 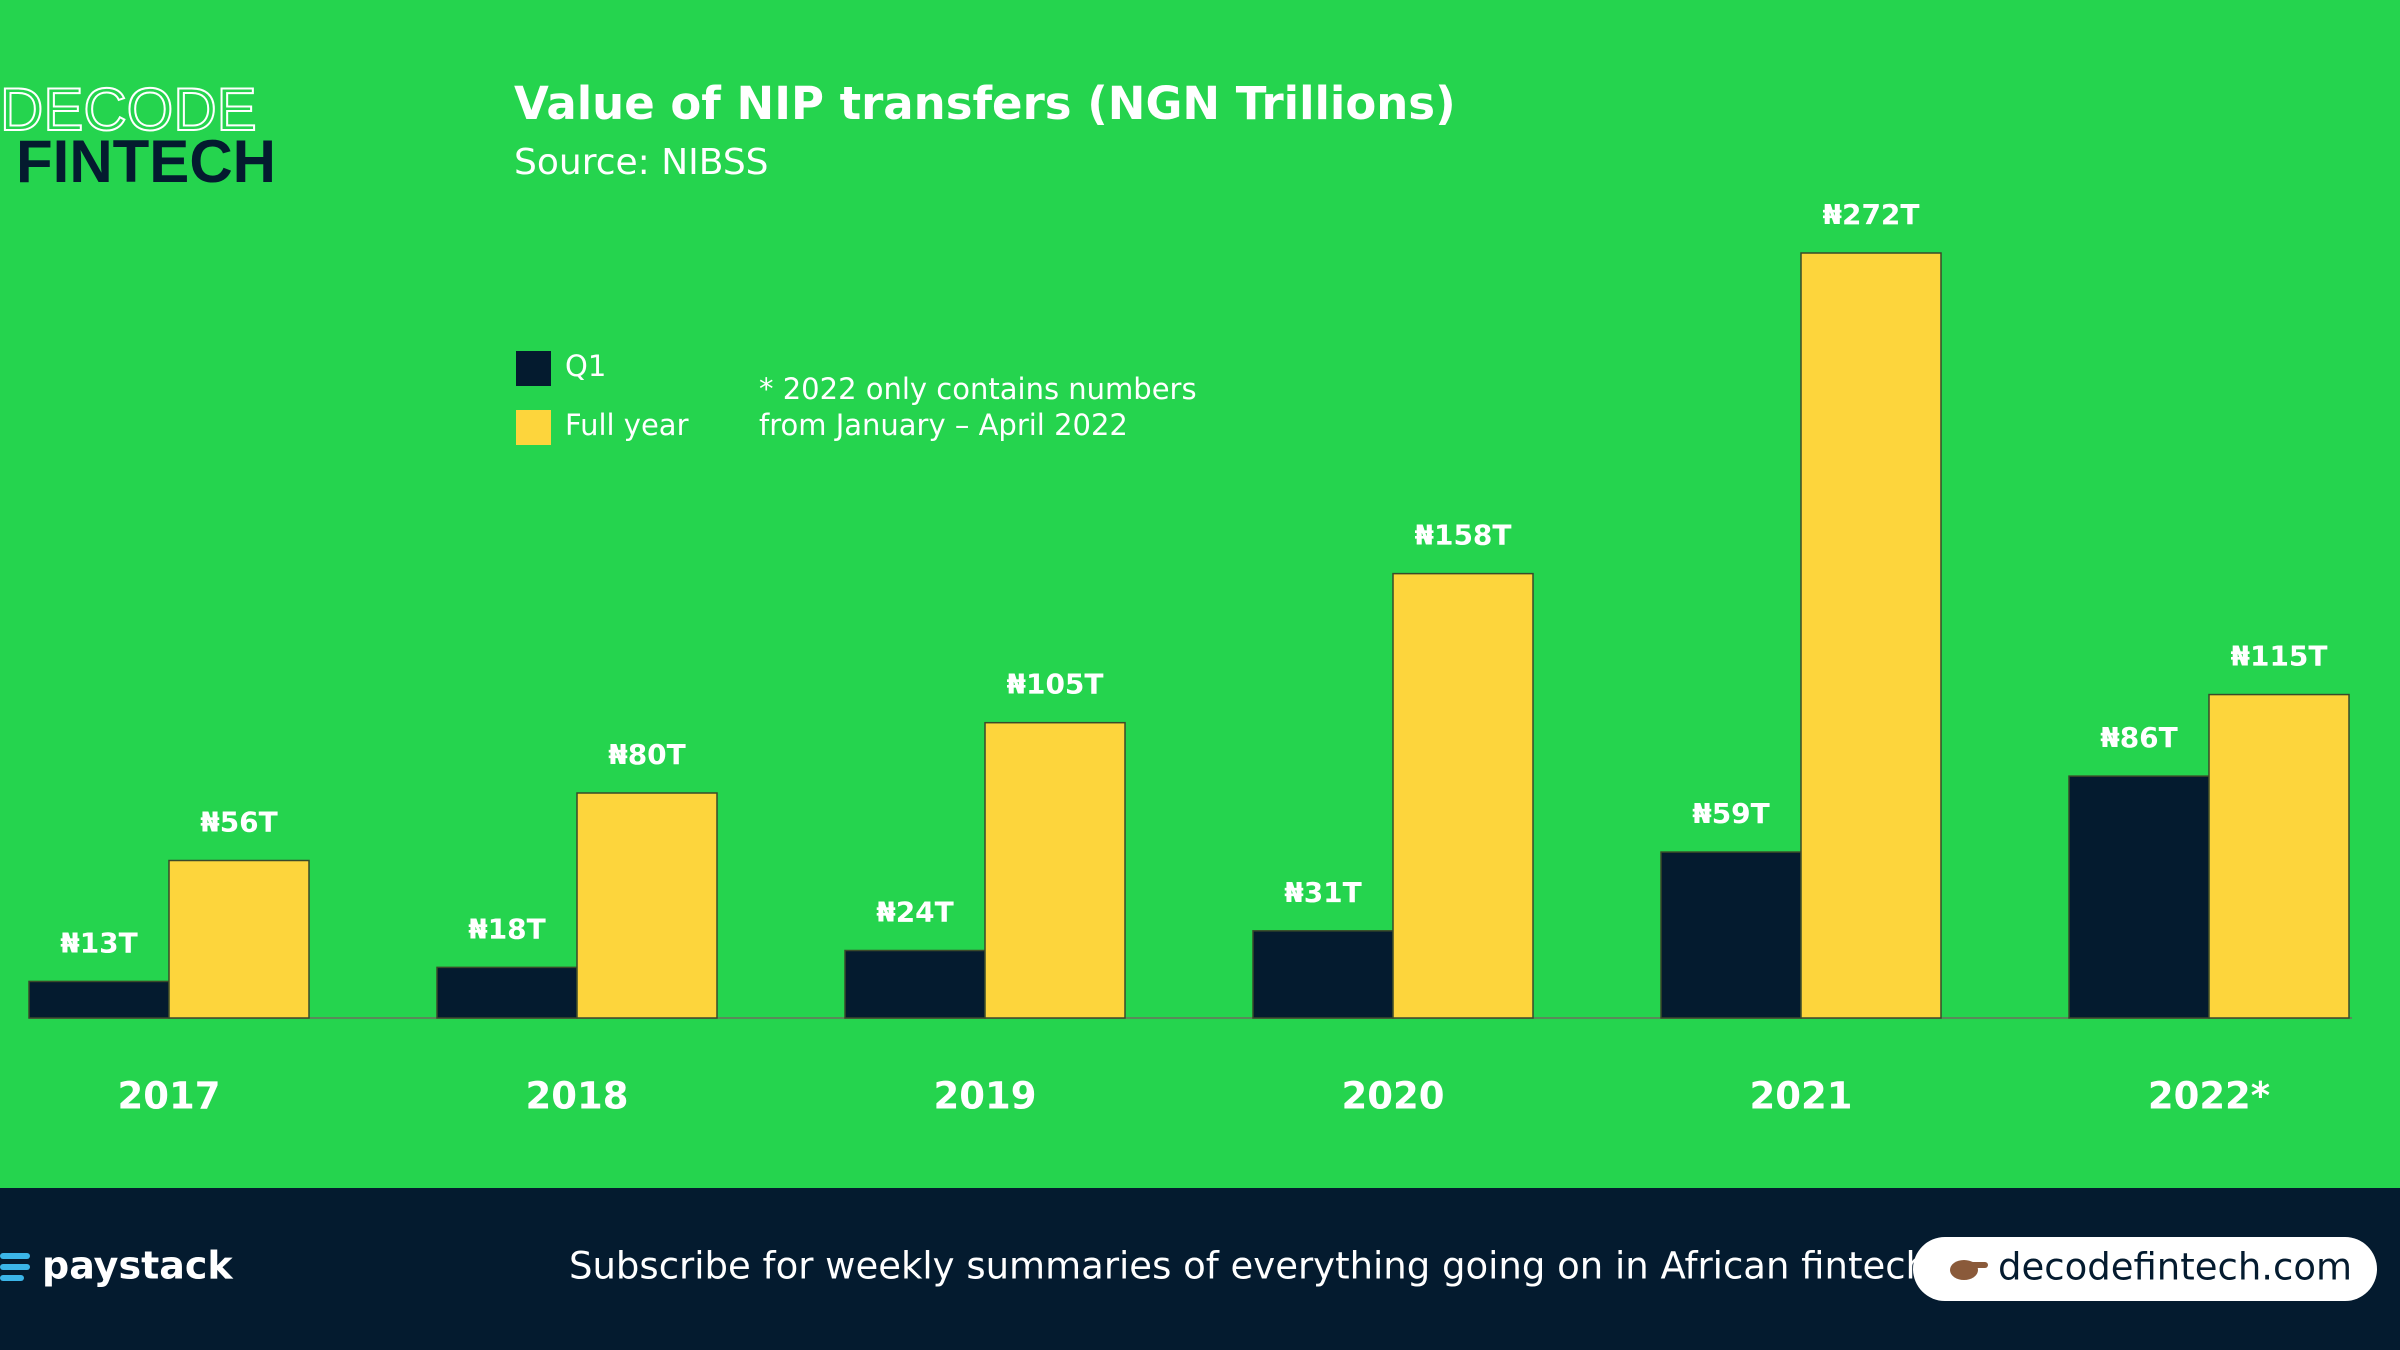 What do you see at coordinates (2175, 1267) in the screenshot?
I see `url: decodefintech.com` at bounding box center [2175, 1267].